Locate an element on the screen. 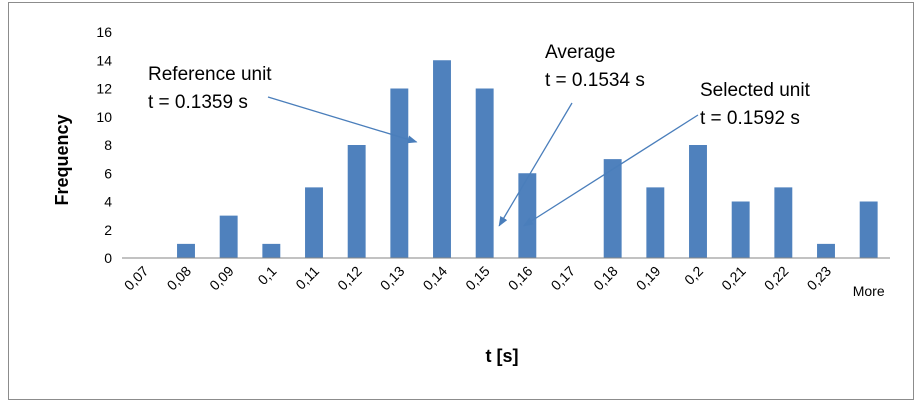 The image size is (917, 403). x-tick-label: More is located at coordinates (869, 291).